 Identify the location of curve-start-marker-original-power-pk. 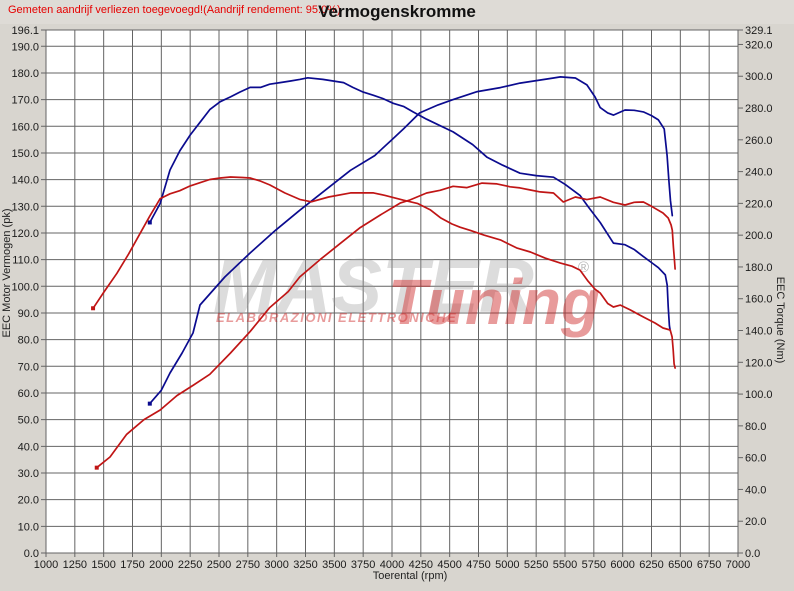
(96, 467).